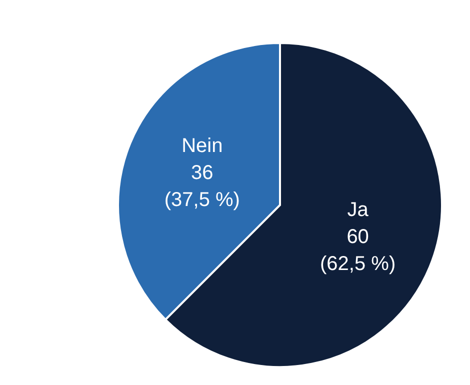  What do you see at coordinates (202, 145) in the screenshot?
I see `slice-label: Nein` at bounding box center [202, 145].